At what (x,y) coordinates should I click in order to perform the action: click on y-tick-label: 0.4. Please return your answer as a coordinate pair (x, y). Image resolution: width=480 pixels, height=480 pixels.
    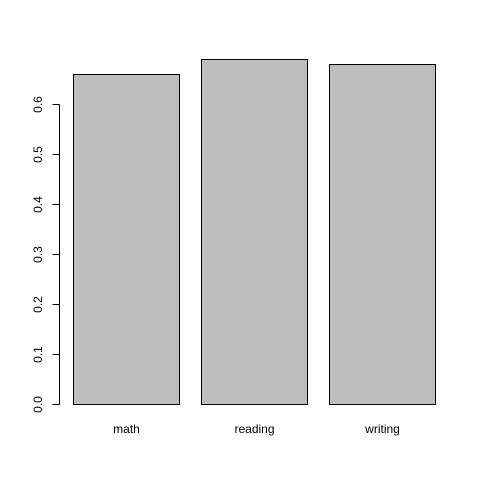
    Looking at the image, I should click on (38, 204).